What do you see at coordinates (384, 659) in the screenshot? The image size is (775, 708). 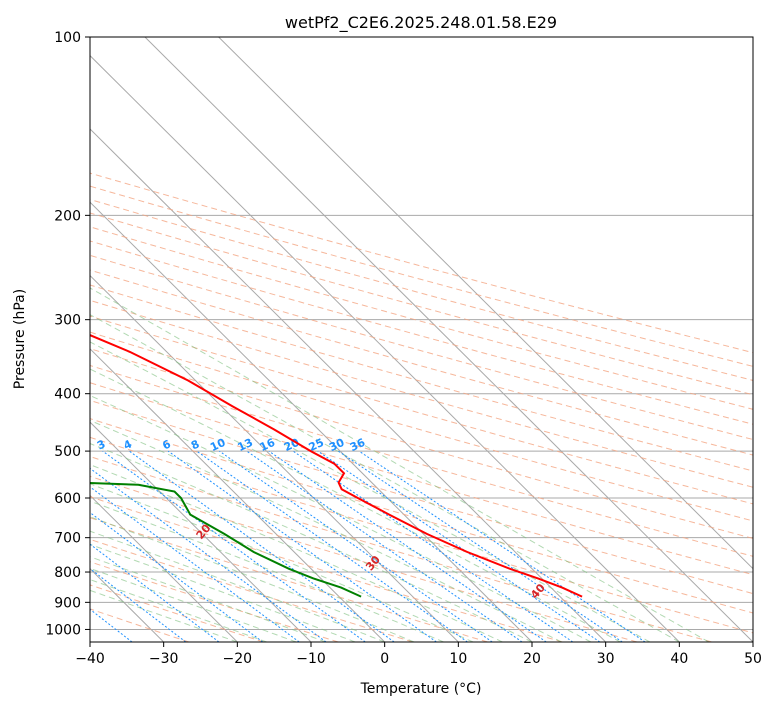 I see `x-tick-label: 0` at bounding box center [384, 659].